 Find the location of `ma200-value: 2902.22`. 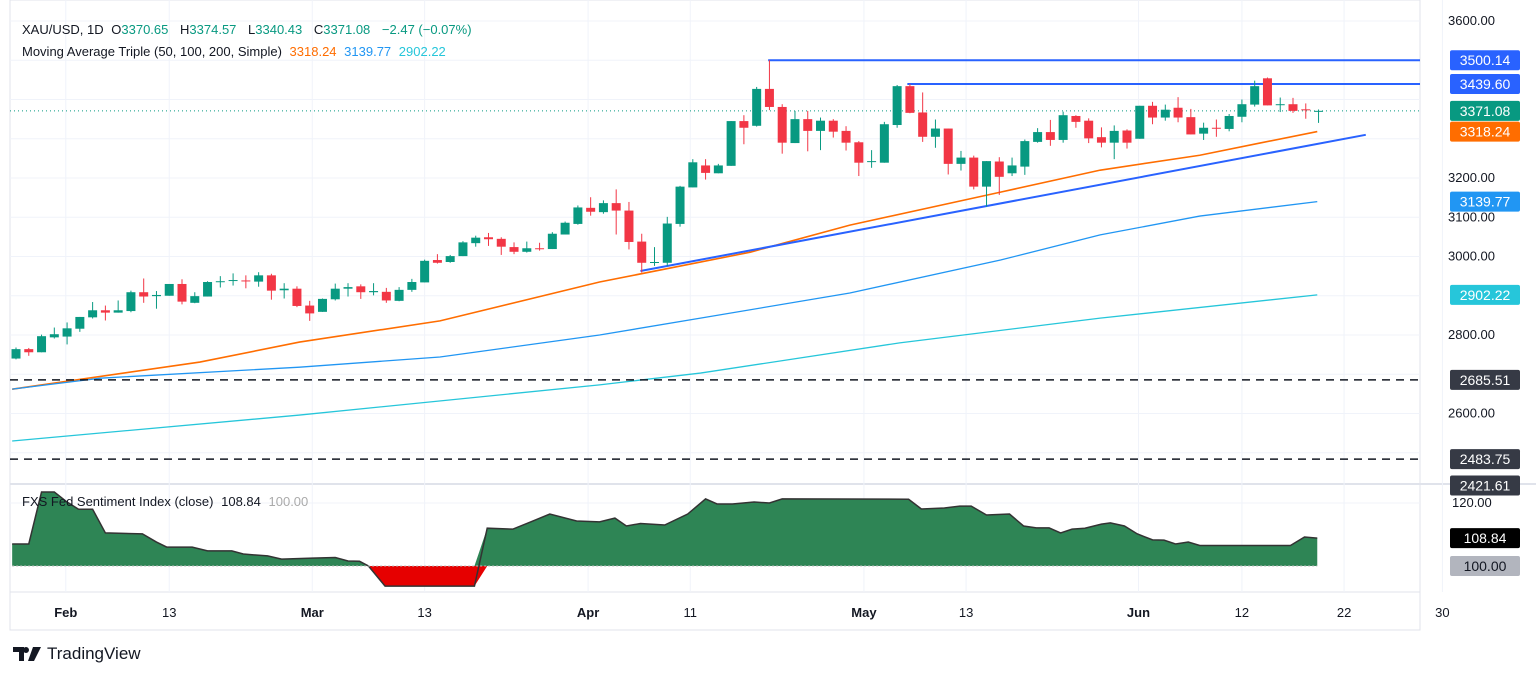

ma200-value: 2902.22 is located at coordinates (422, 51).